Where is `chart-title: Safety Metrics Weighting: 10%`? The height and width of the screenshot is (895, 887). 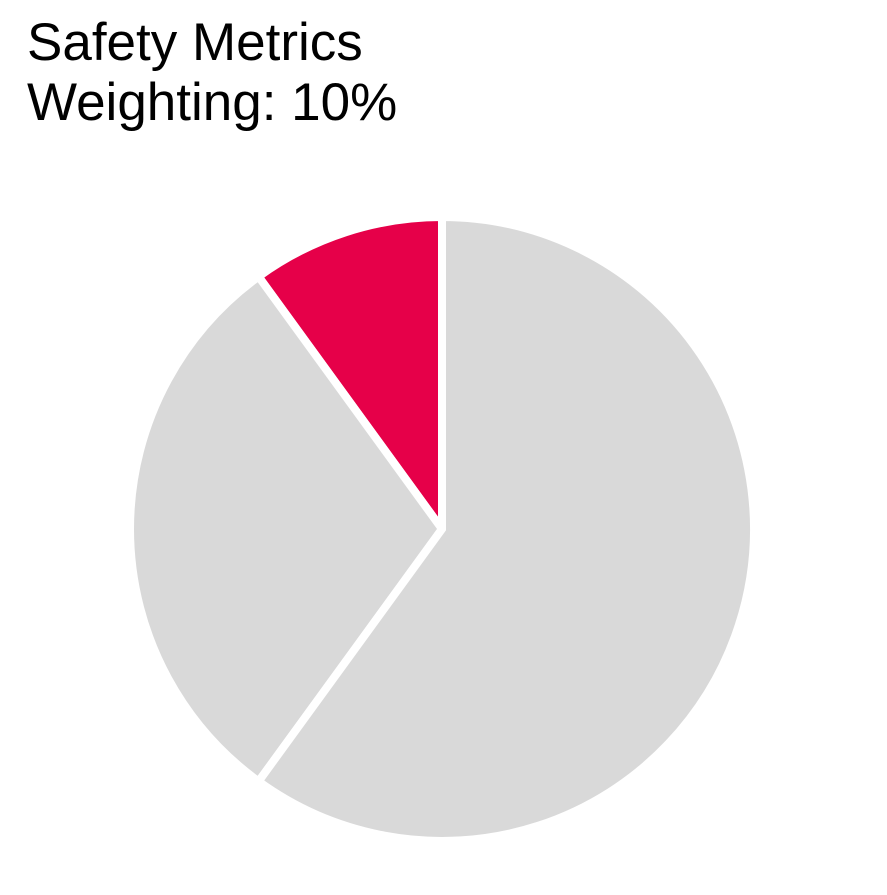 chart-title: Safety Metrics Weighting: 10% is located at coordinates (212, 73).